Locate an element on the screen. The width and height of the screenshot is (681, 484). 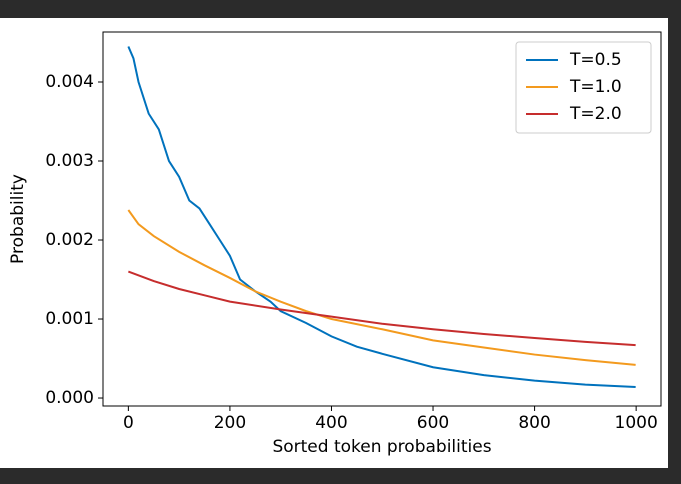
x-axis-label: Sorted token probabilities is located at coordinates (381, 447).